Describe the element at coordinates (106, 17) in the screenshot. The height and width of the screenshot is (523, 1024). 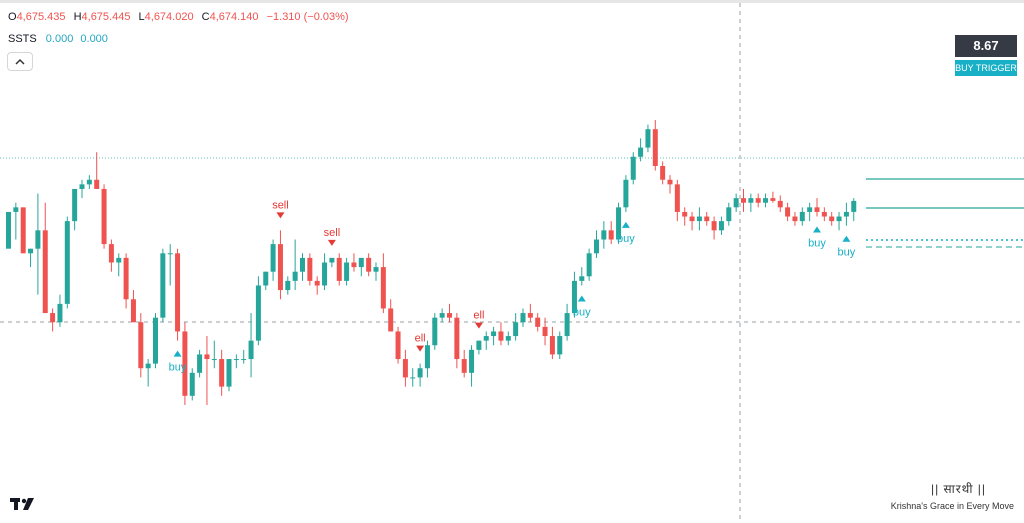
I see `high-value: 4,675.445` at that location.